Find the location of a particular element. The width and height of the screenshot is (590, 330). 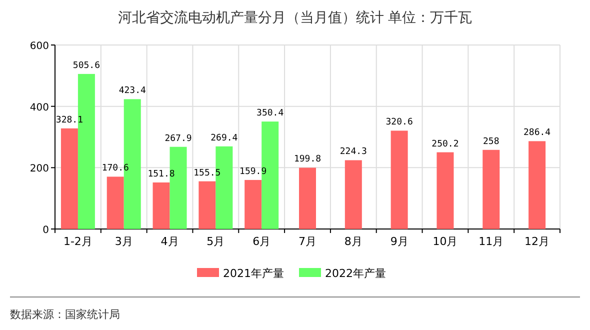

data-label: 250.2 is located at coordinates (445, 144).